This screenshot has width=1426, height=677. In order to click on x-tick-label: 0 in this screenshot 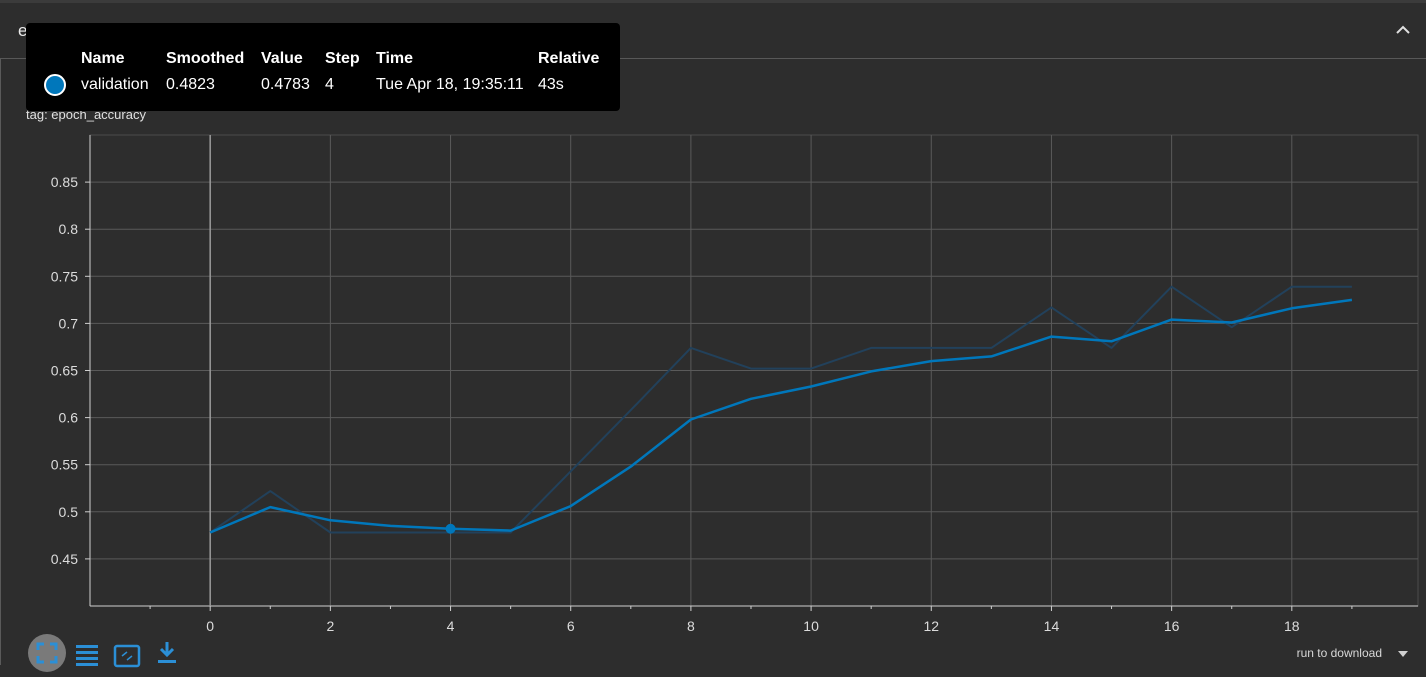, I will do `click(210, 626)`.